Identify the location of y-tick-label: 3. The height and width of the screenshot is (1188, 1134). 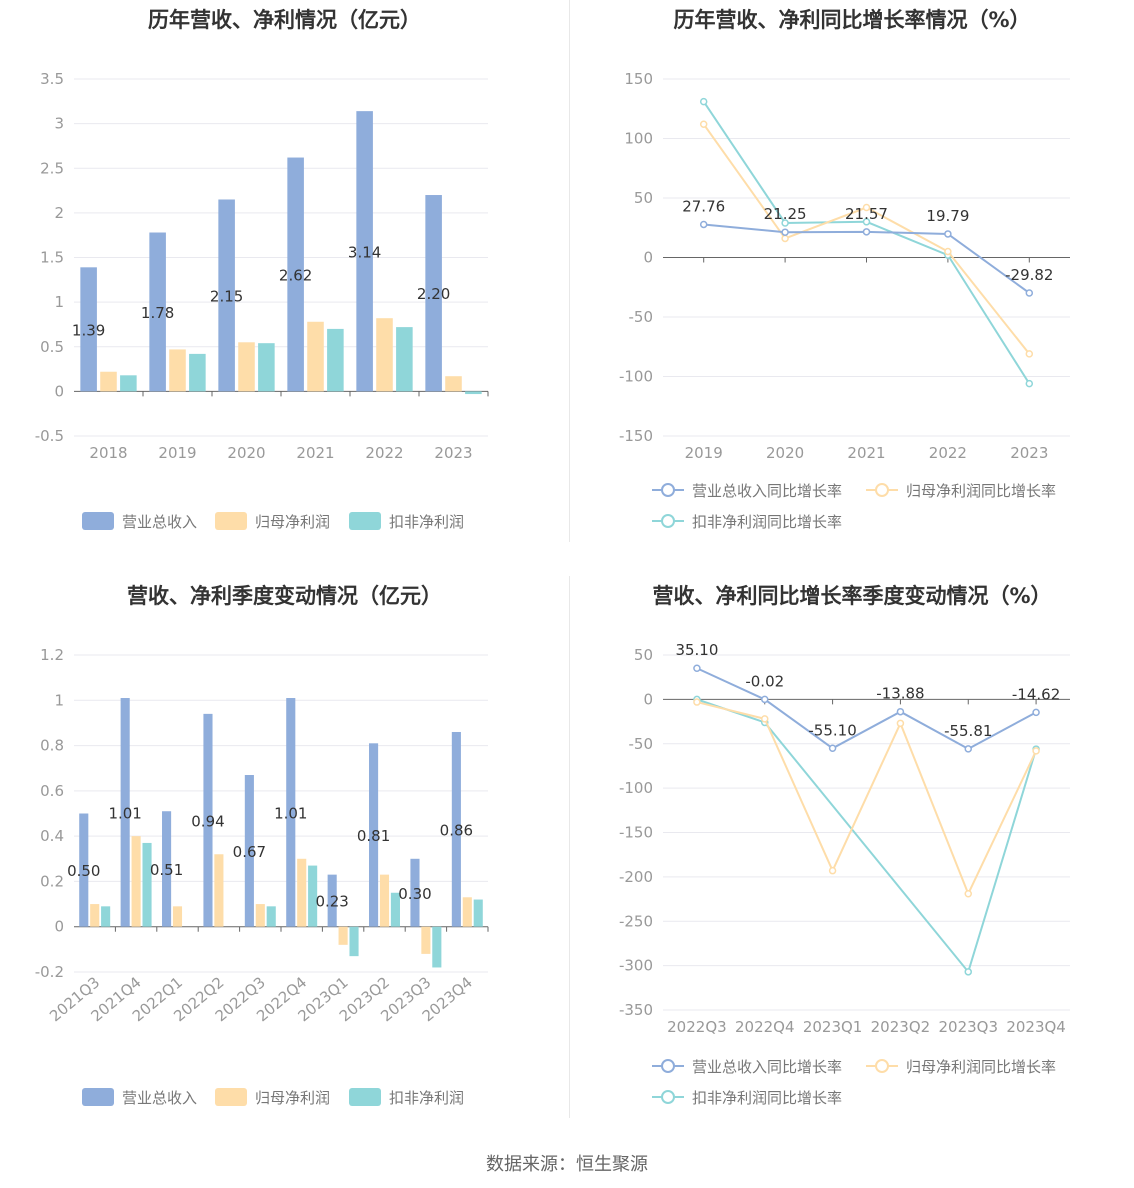
(59, 124).